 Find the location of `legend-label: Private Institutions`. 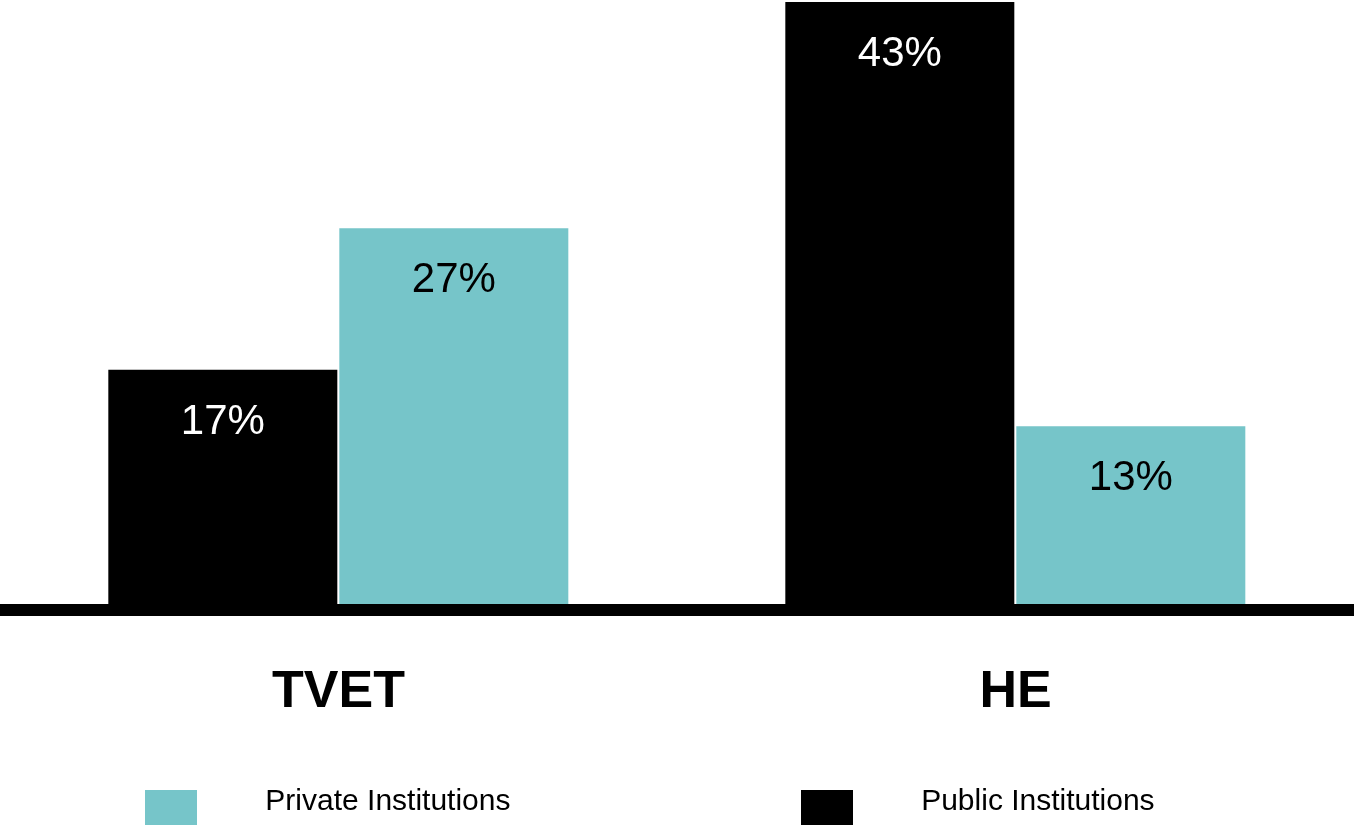

legend-label: Private Institutions is located at coordinates (388, 800).